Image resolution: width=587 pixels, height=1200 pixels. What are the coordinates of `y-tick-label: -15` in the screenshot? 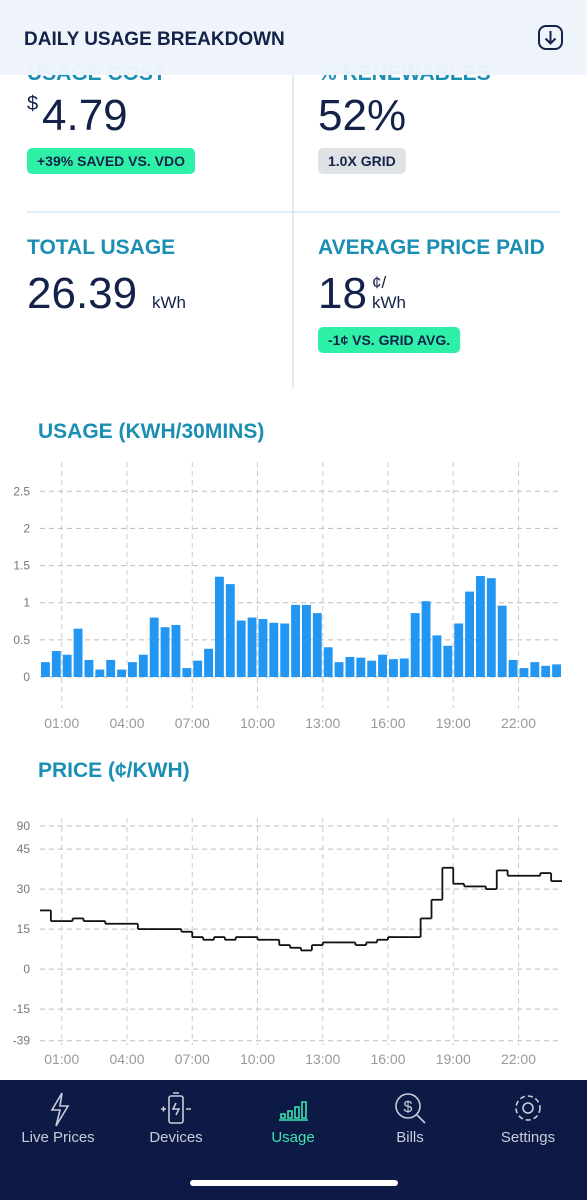 It's located at (22, 1009).